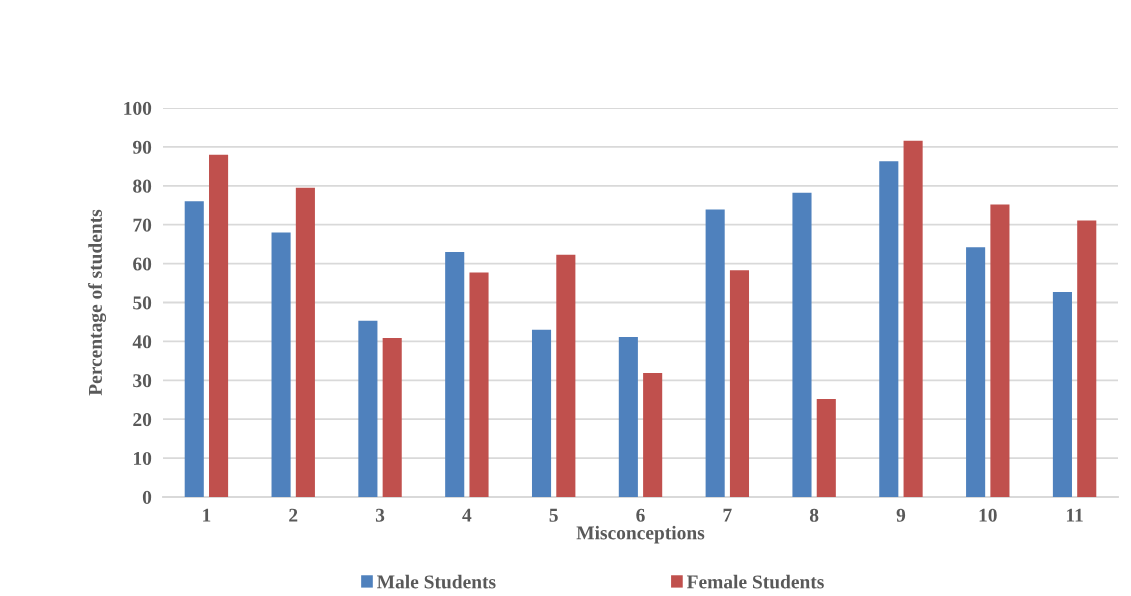 The width and height of the screenshot is (1131, 596). I want to click on x-tick-label: 11, so click(1074, 515).